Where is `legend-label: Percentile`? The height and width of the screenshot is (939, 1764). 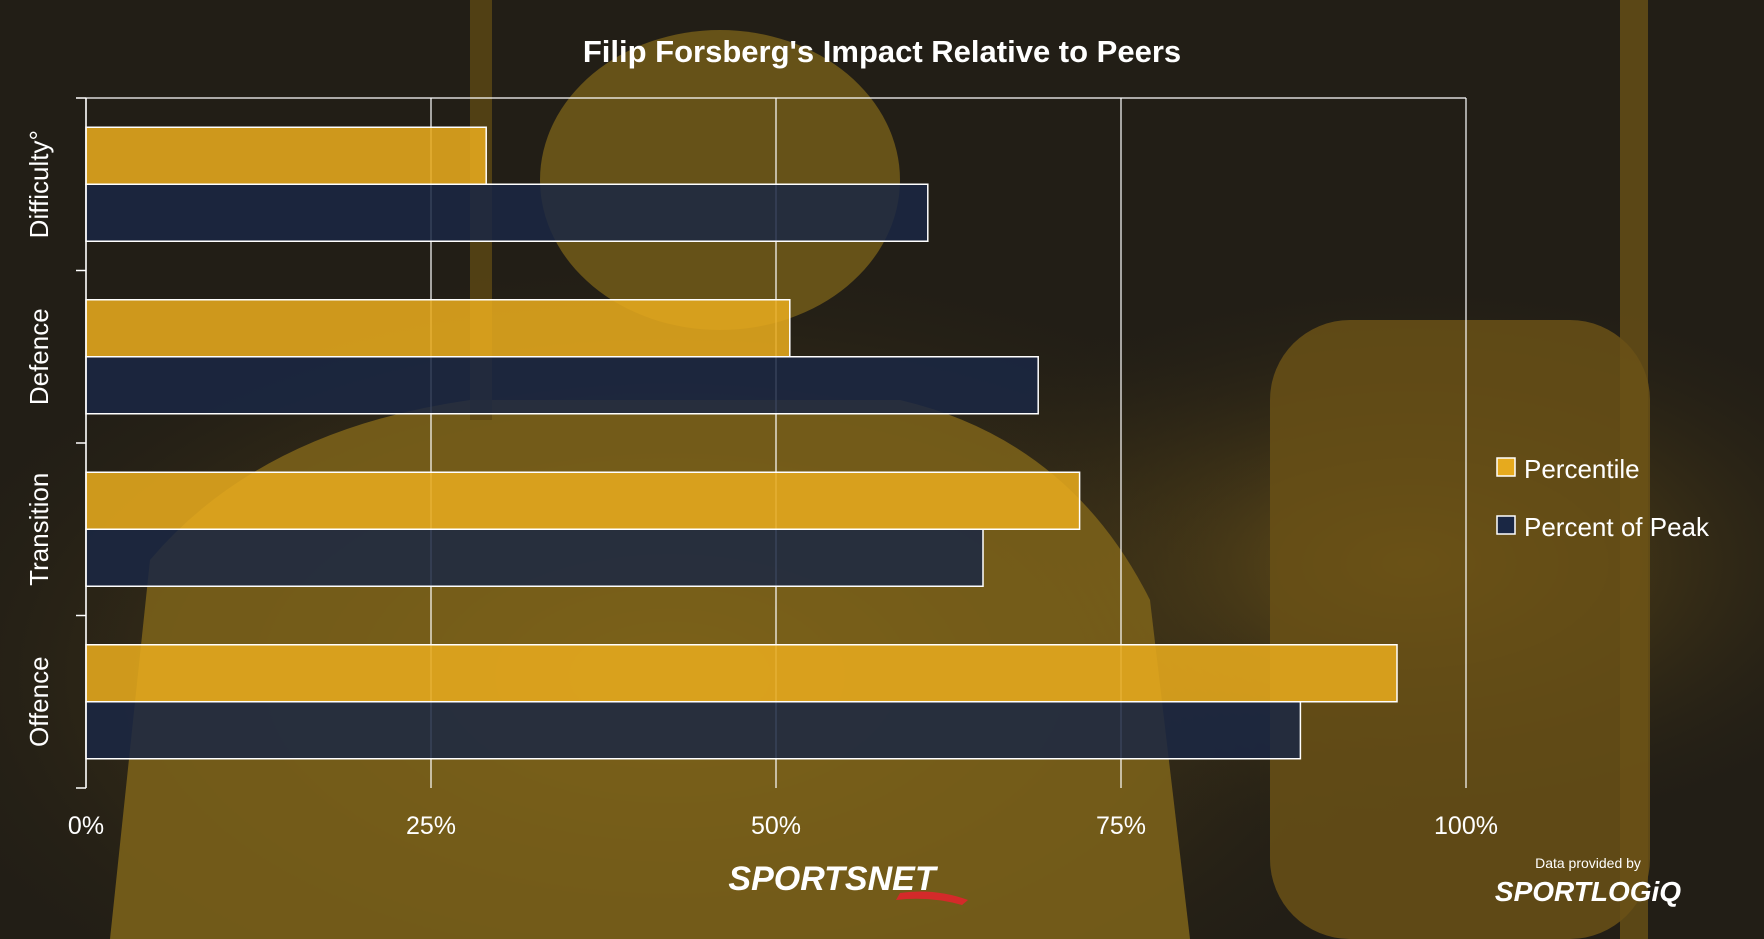 legend-label: Percentile is located at coordinates (1582, 469).